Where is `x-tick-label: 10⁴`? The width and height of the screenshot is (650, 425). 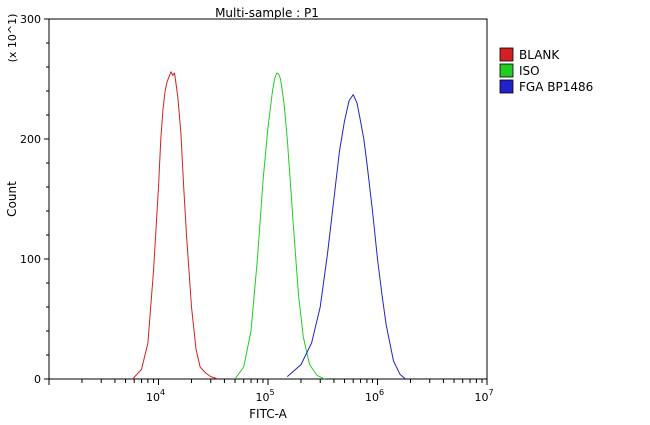 x-tick-label: 10⁴ is located at coordinates (155, 396).